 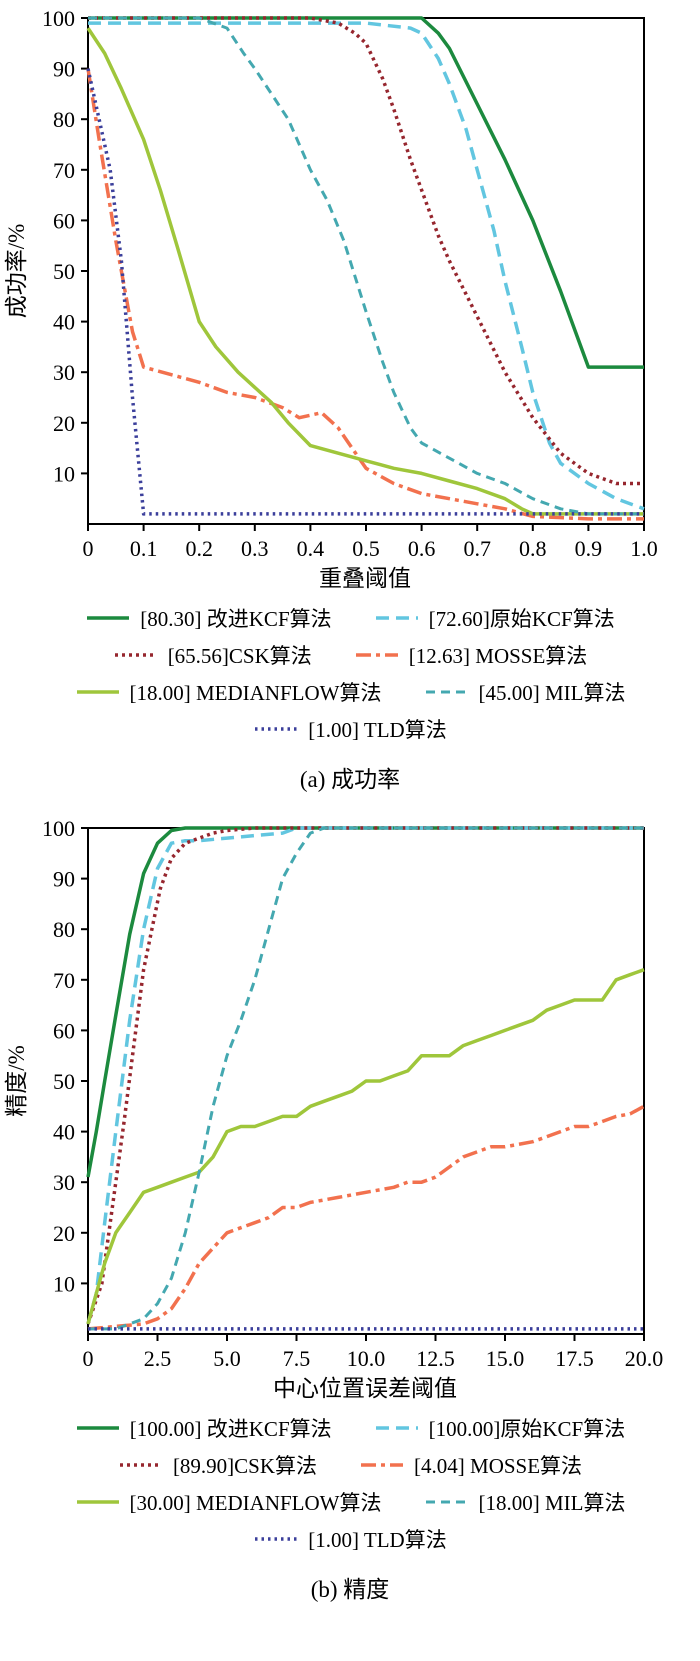 I want to click on x-tick-label: 17.5, so click(x=574, y=1358).